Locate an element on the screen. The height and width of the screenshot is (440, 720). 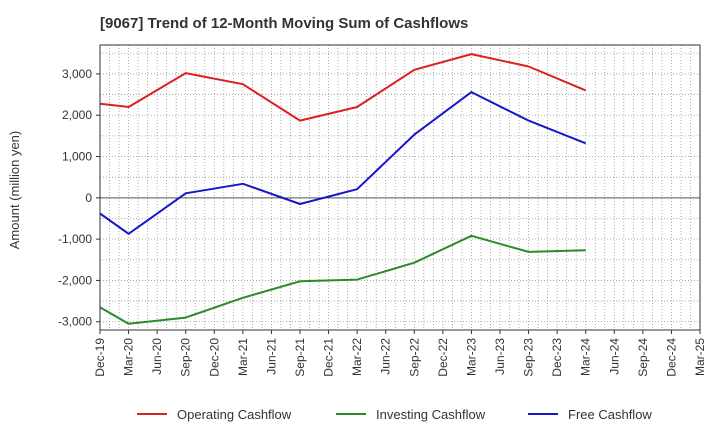
y-tick-label: -3,000 is located at coordinates (75, 322).